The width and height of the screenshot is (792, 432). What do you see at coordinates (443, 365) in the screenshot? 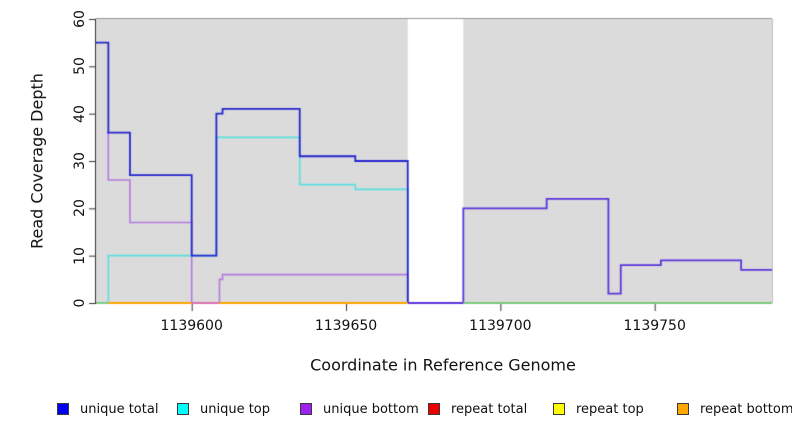
I see `x-axis-label: Coordinate in Reference Genome` at bounding box center [443, 365].